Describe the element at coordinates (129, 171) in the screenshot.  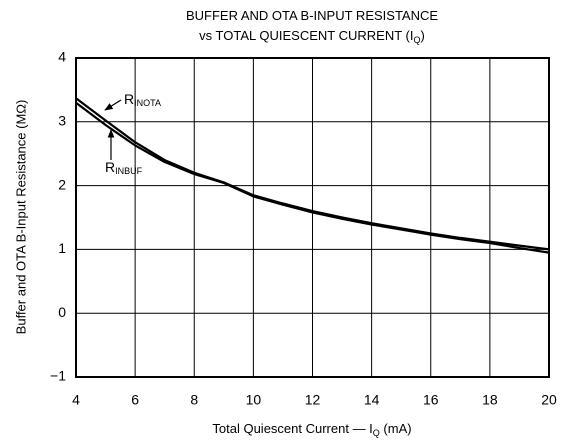
I see `subscript: INBUF` at that location.